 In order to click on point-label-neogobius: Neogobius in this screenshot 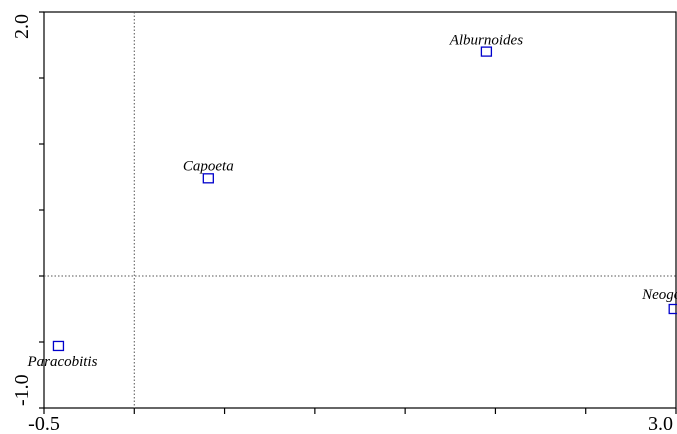, I will do `click(659, 295)`.